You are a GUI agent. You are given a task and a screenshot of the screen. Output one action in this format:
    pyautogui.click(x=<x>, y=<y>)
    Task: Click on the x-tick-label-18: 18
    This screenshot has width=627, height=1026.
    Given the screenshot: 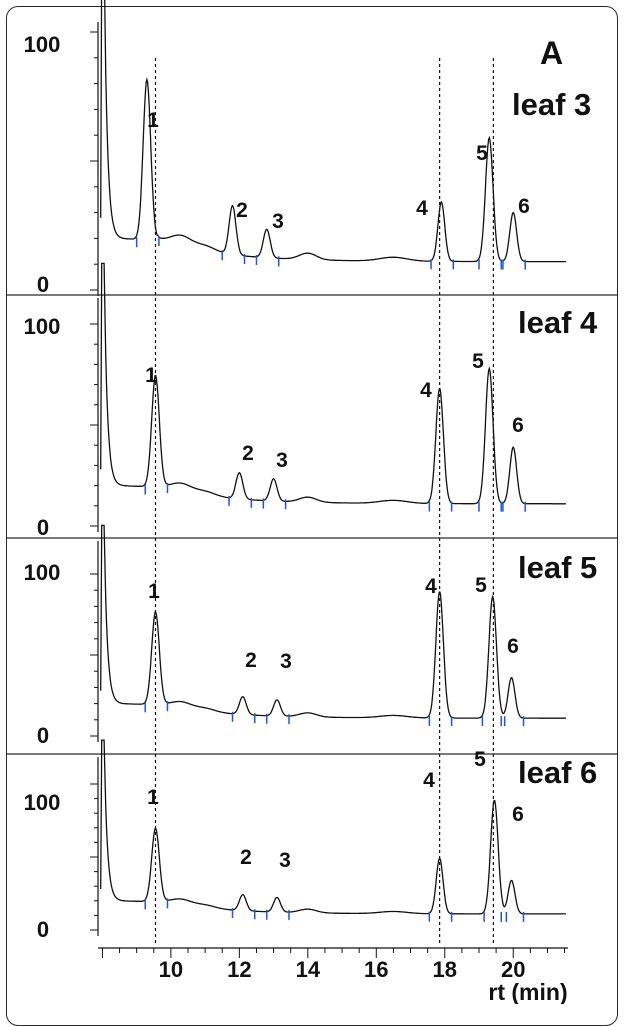 What is the action you would take?
    pyautogui.click(x=445, y=969)
    